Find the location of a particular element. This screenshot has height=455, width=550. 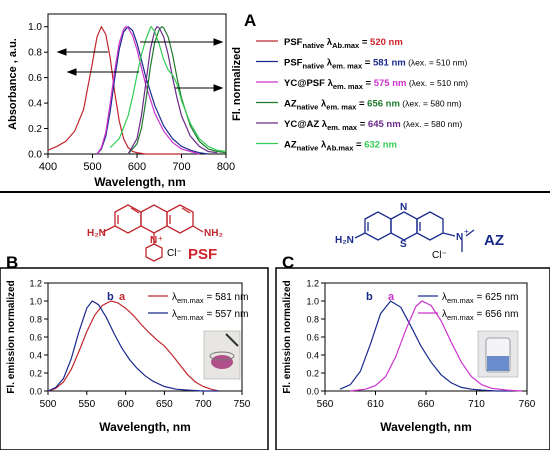

panel-a-y2label: Fl. normalized is located at coordinates (237, 84).